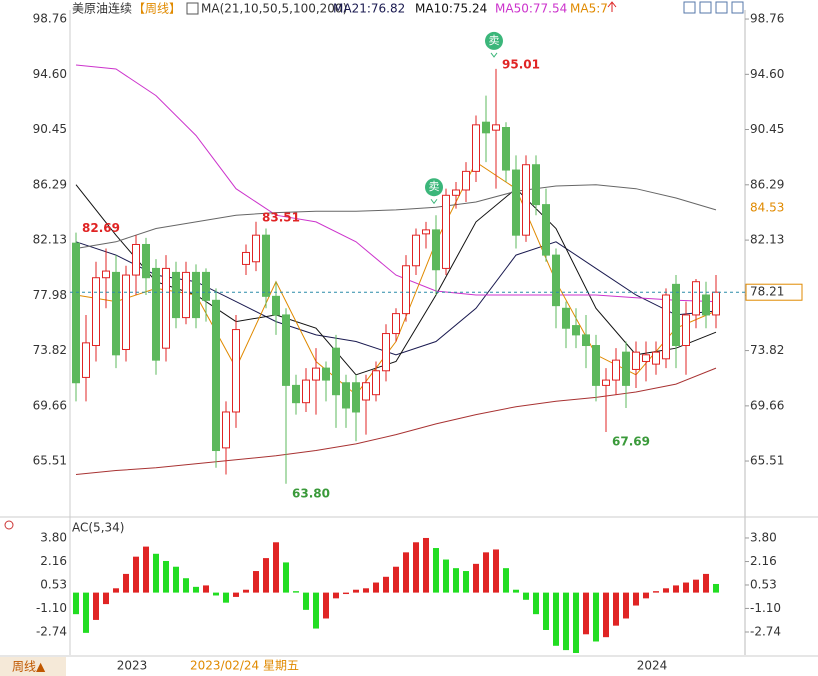  Describe the element at coordinates (767, 240) in the screenshot. I see `y-tick-label-right: 82.13` at that location.